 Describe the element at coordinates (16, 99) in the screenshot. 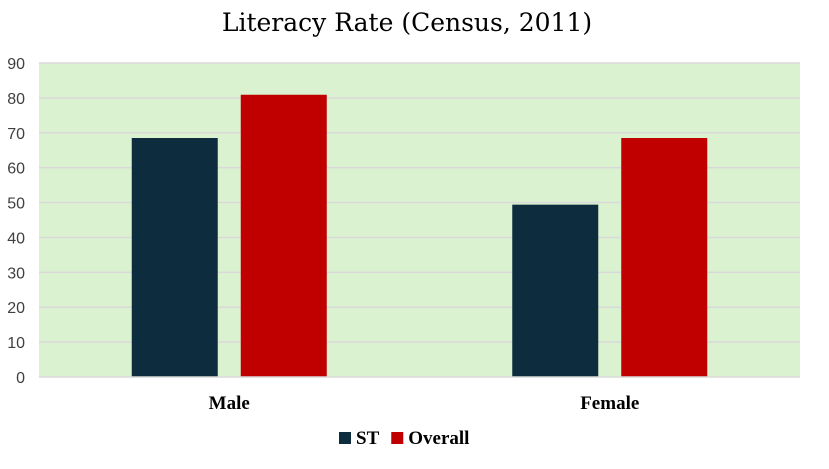

I see `y-tick-label: 80` at that location.